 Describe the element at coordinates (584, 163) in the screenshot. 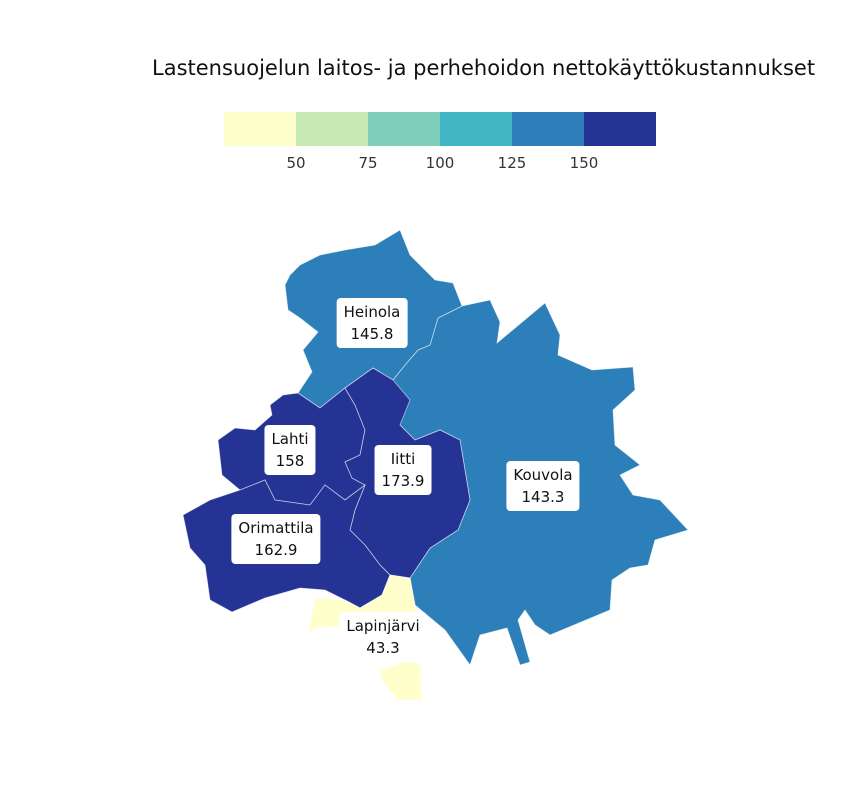

I see `legend-tick: 150` at that location.